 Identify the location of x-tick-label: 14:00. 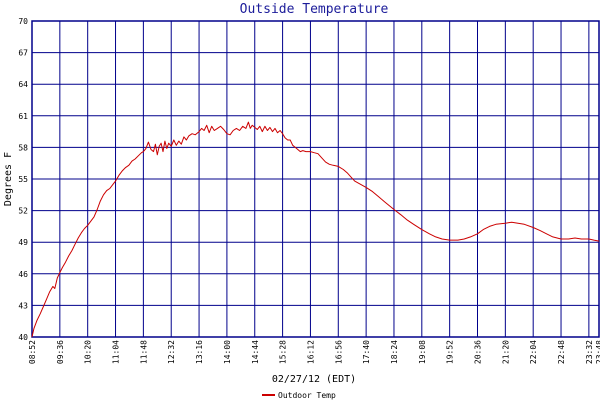
(227, 352).